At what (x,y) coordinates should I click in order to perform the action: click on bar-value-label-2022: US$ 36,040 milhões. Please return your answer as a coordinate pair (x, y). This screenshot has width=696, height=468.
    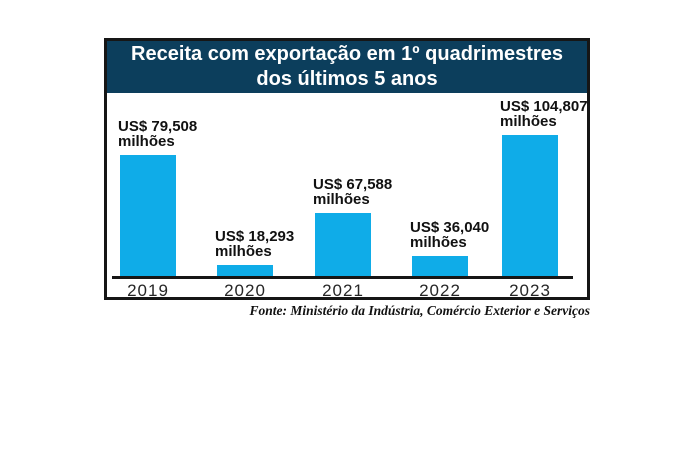
    Looking at the image, I should click on (449, 235).